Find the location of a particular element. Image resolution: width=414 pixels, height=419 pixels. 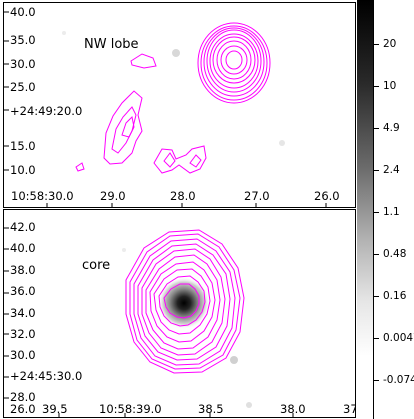

ra-tick-label: 27.0 is located at coordinates (257, 196).